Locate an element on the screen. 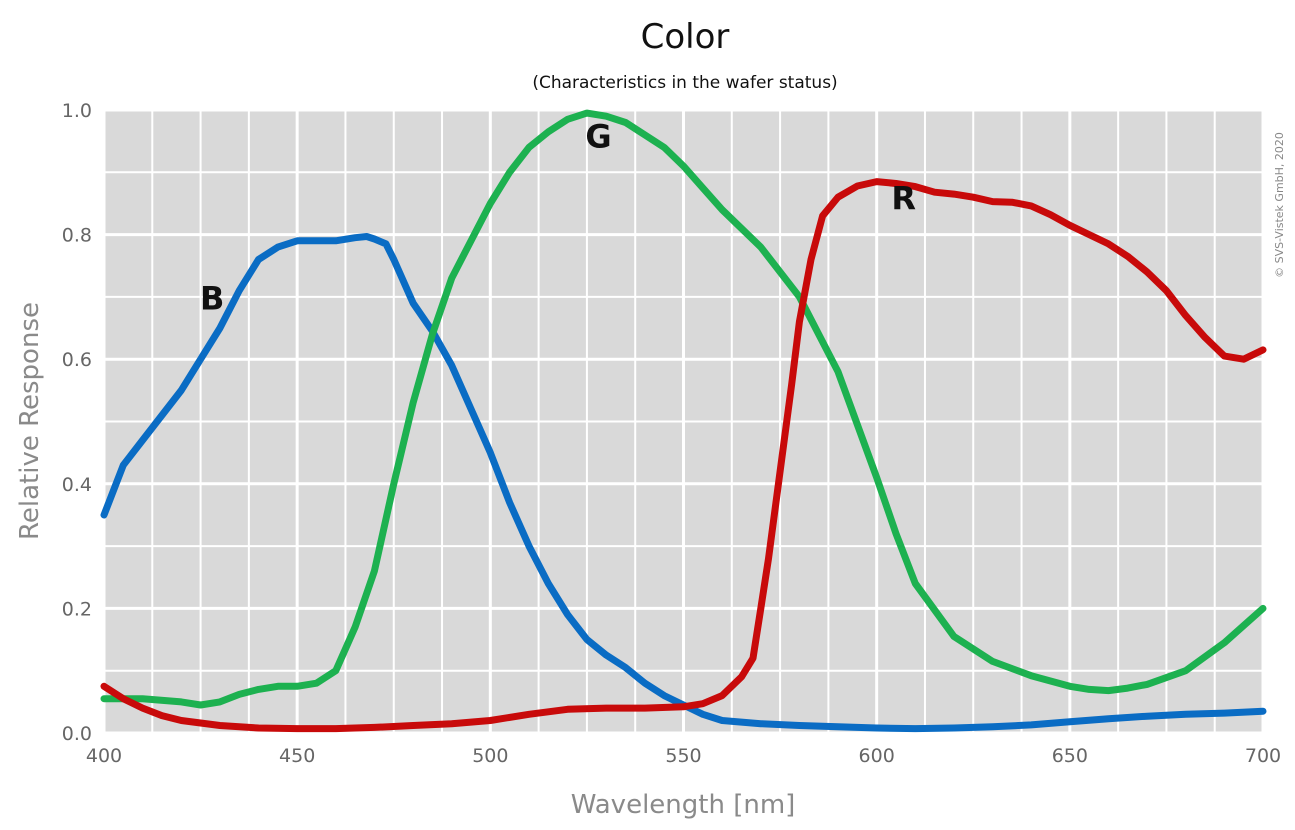 This screenshot has width=1295, height=830. chart-subtitle: (Characteristics in the wafer status) is located at coordinates (684, 83).